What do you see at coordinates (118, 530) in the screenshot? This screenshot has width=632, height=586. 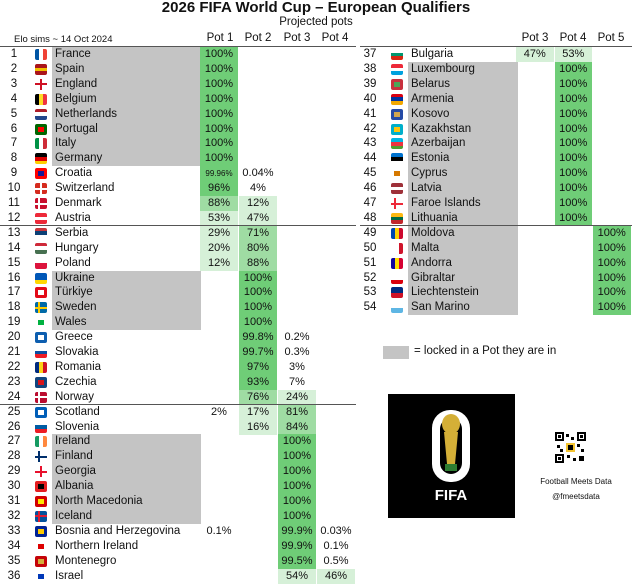 I see `team-name: Bosnia and Herzegovina` at bounding box center [118, 530].